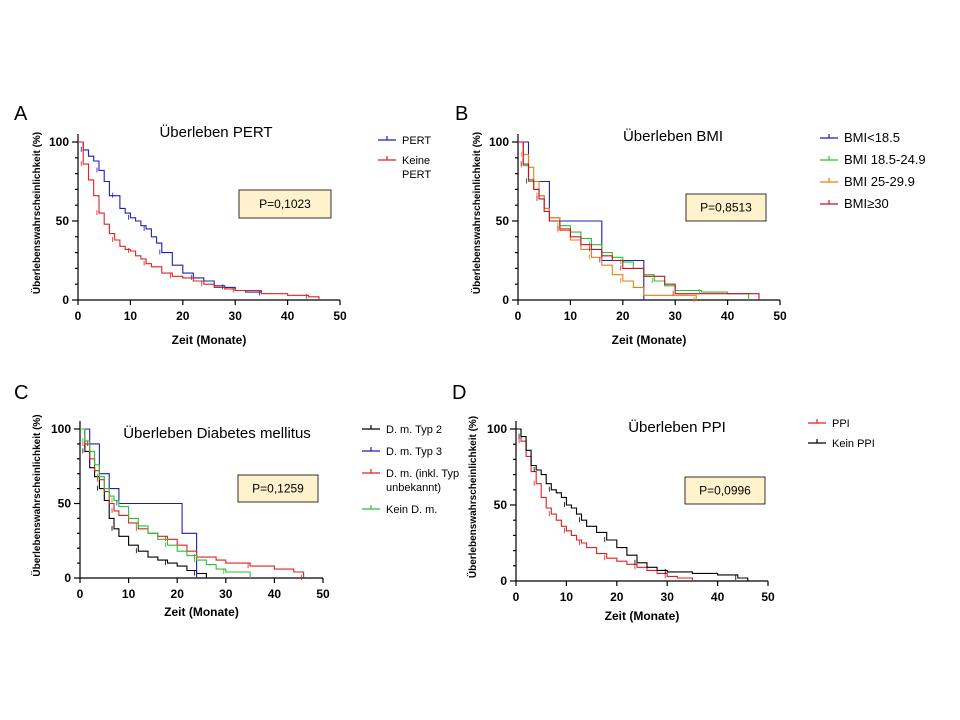  Describe the element at coordinates (411, 510) in the screenshot. I see `legend-label: Kein D. m.` at that location.